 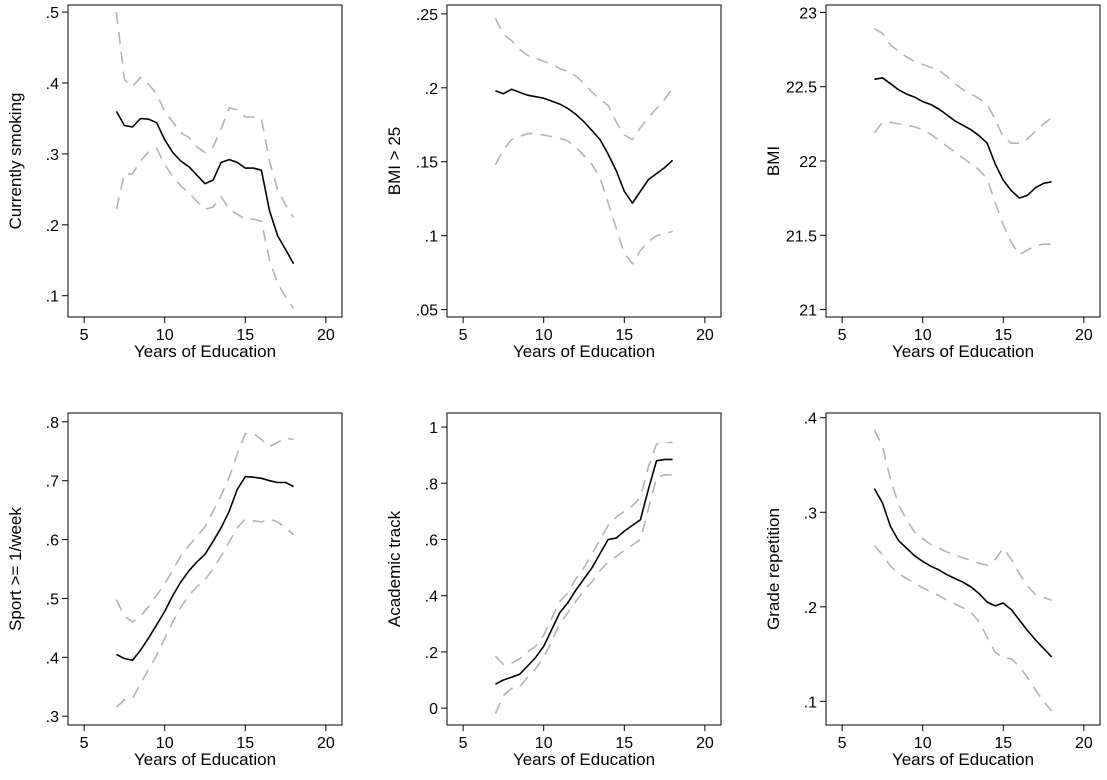 What do you see at coordinates (427, 163) in the screenshot?
I see `y-tick-label: .15` at bounding box center [427, 163].